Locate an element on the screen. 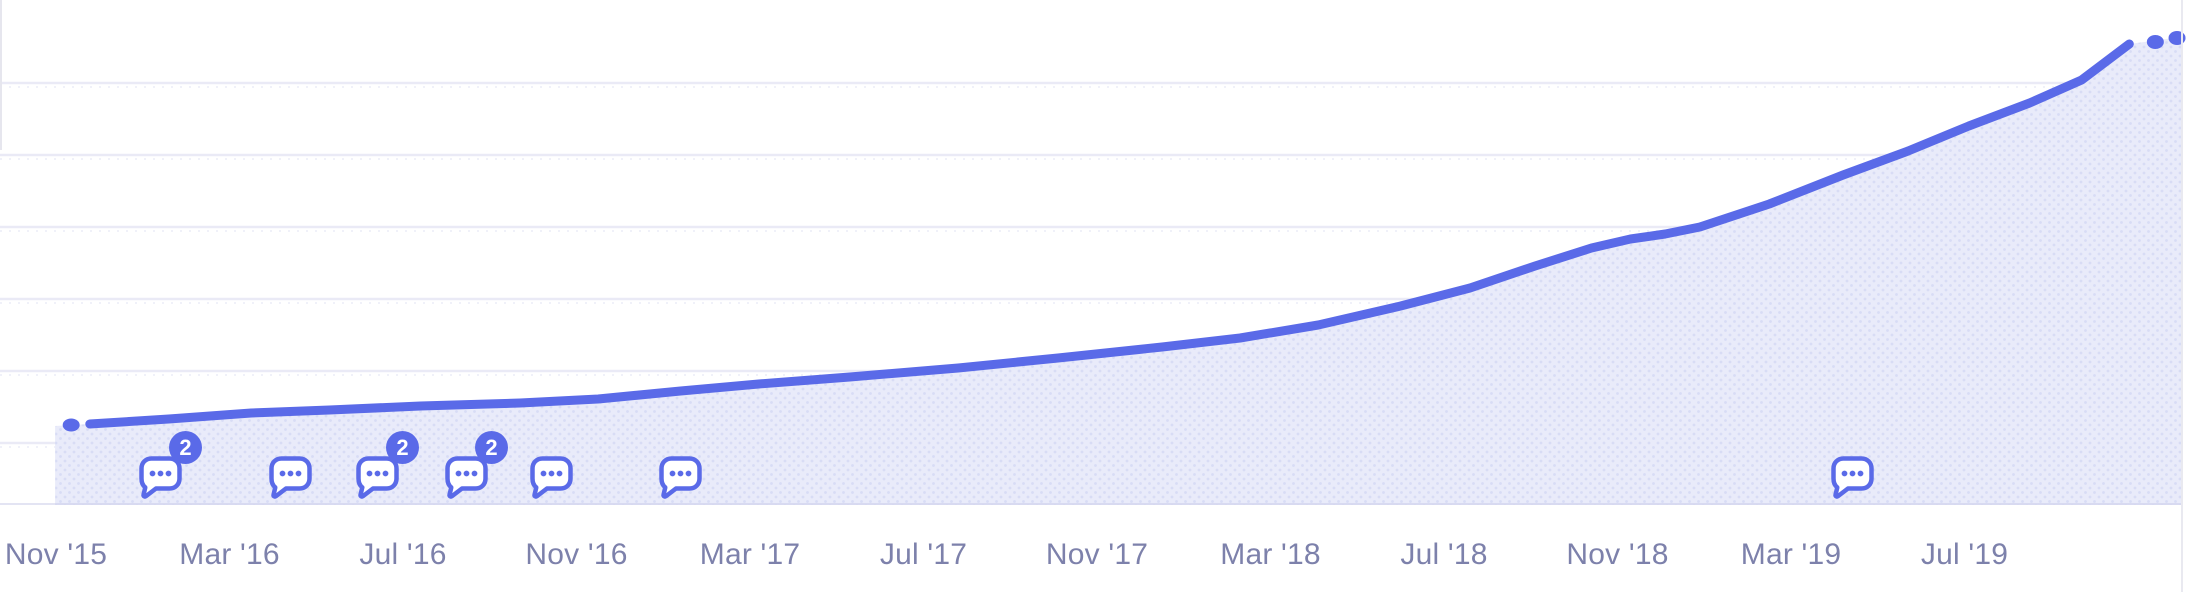 The width and height of the screenshot is (2186, 592). panel-left-border is located at coordinates (1, 75).